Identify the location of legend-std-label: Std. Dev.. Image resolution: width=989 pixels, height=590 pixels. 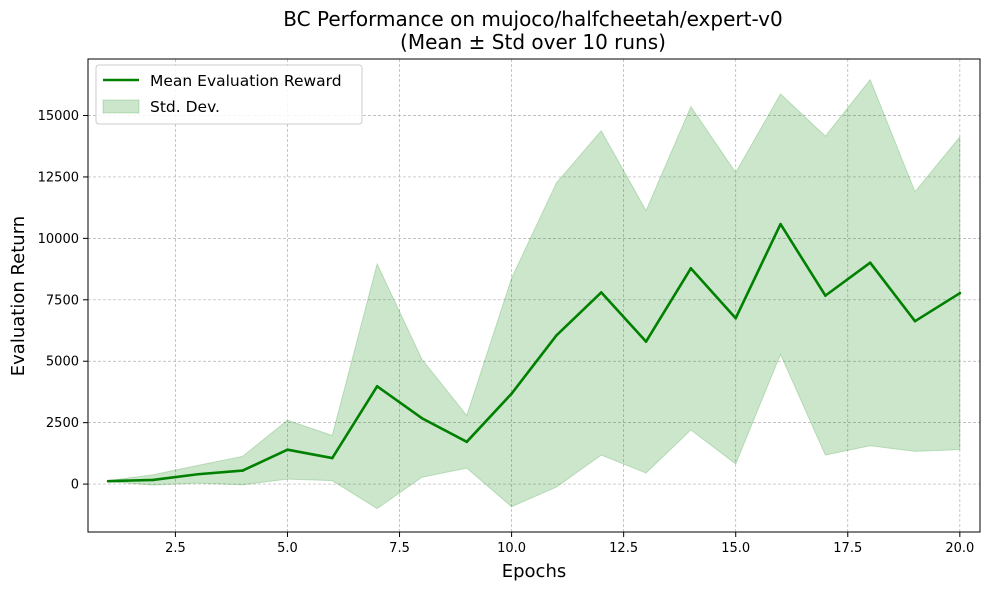
(185, 107).